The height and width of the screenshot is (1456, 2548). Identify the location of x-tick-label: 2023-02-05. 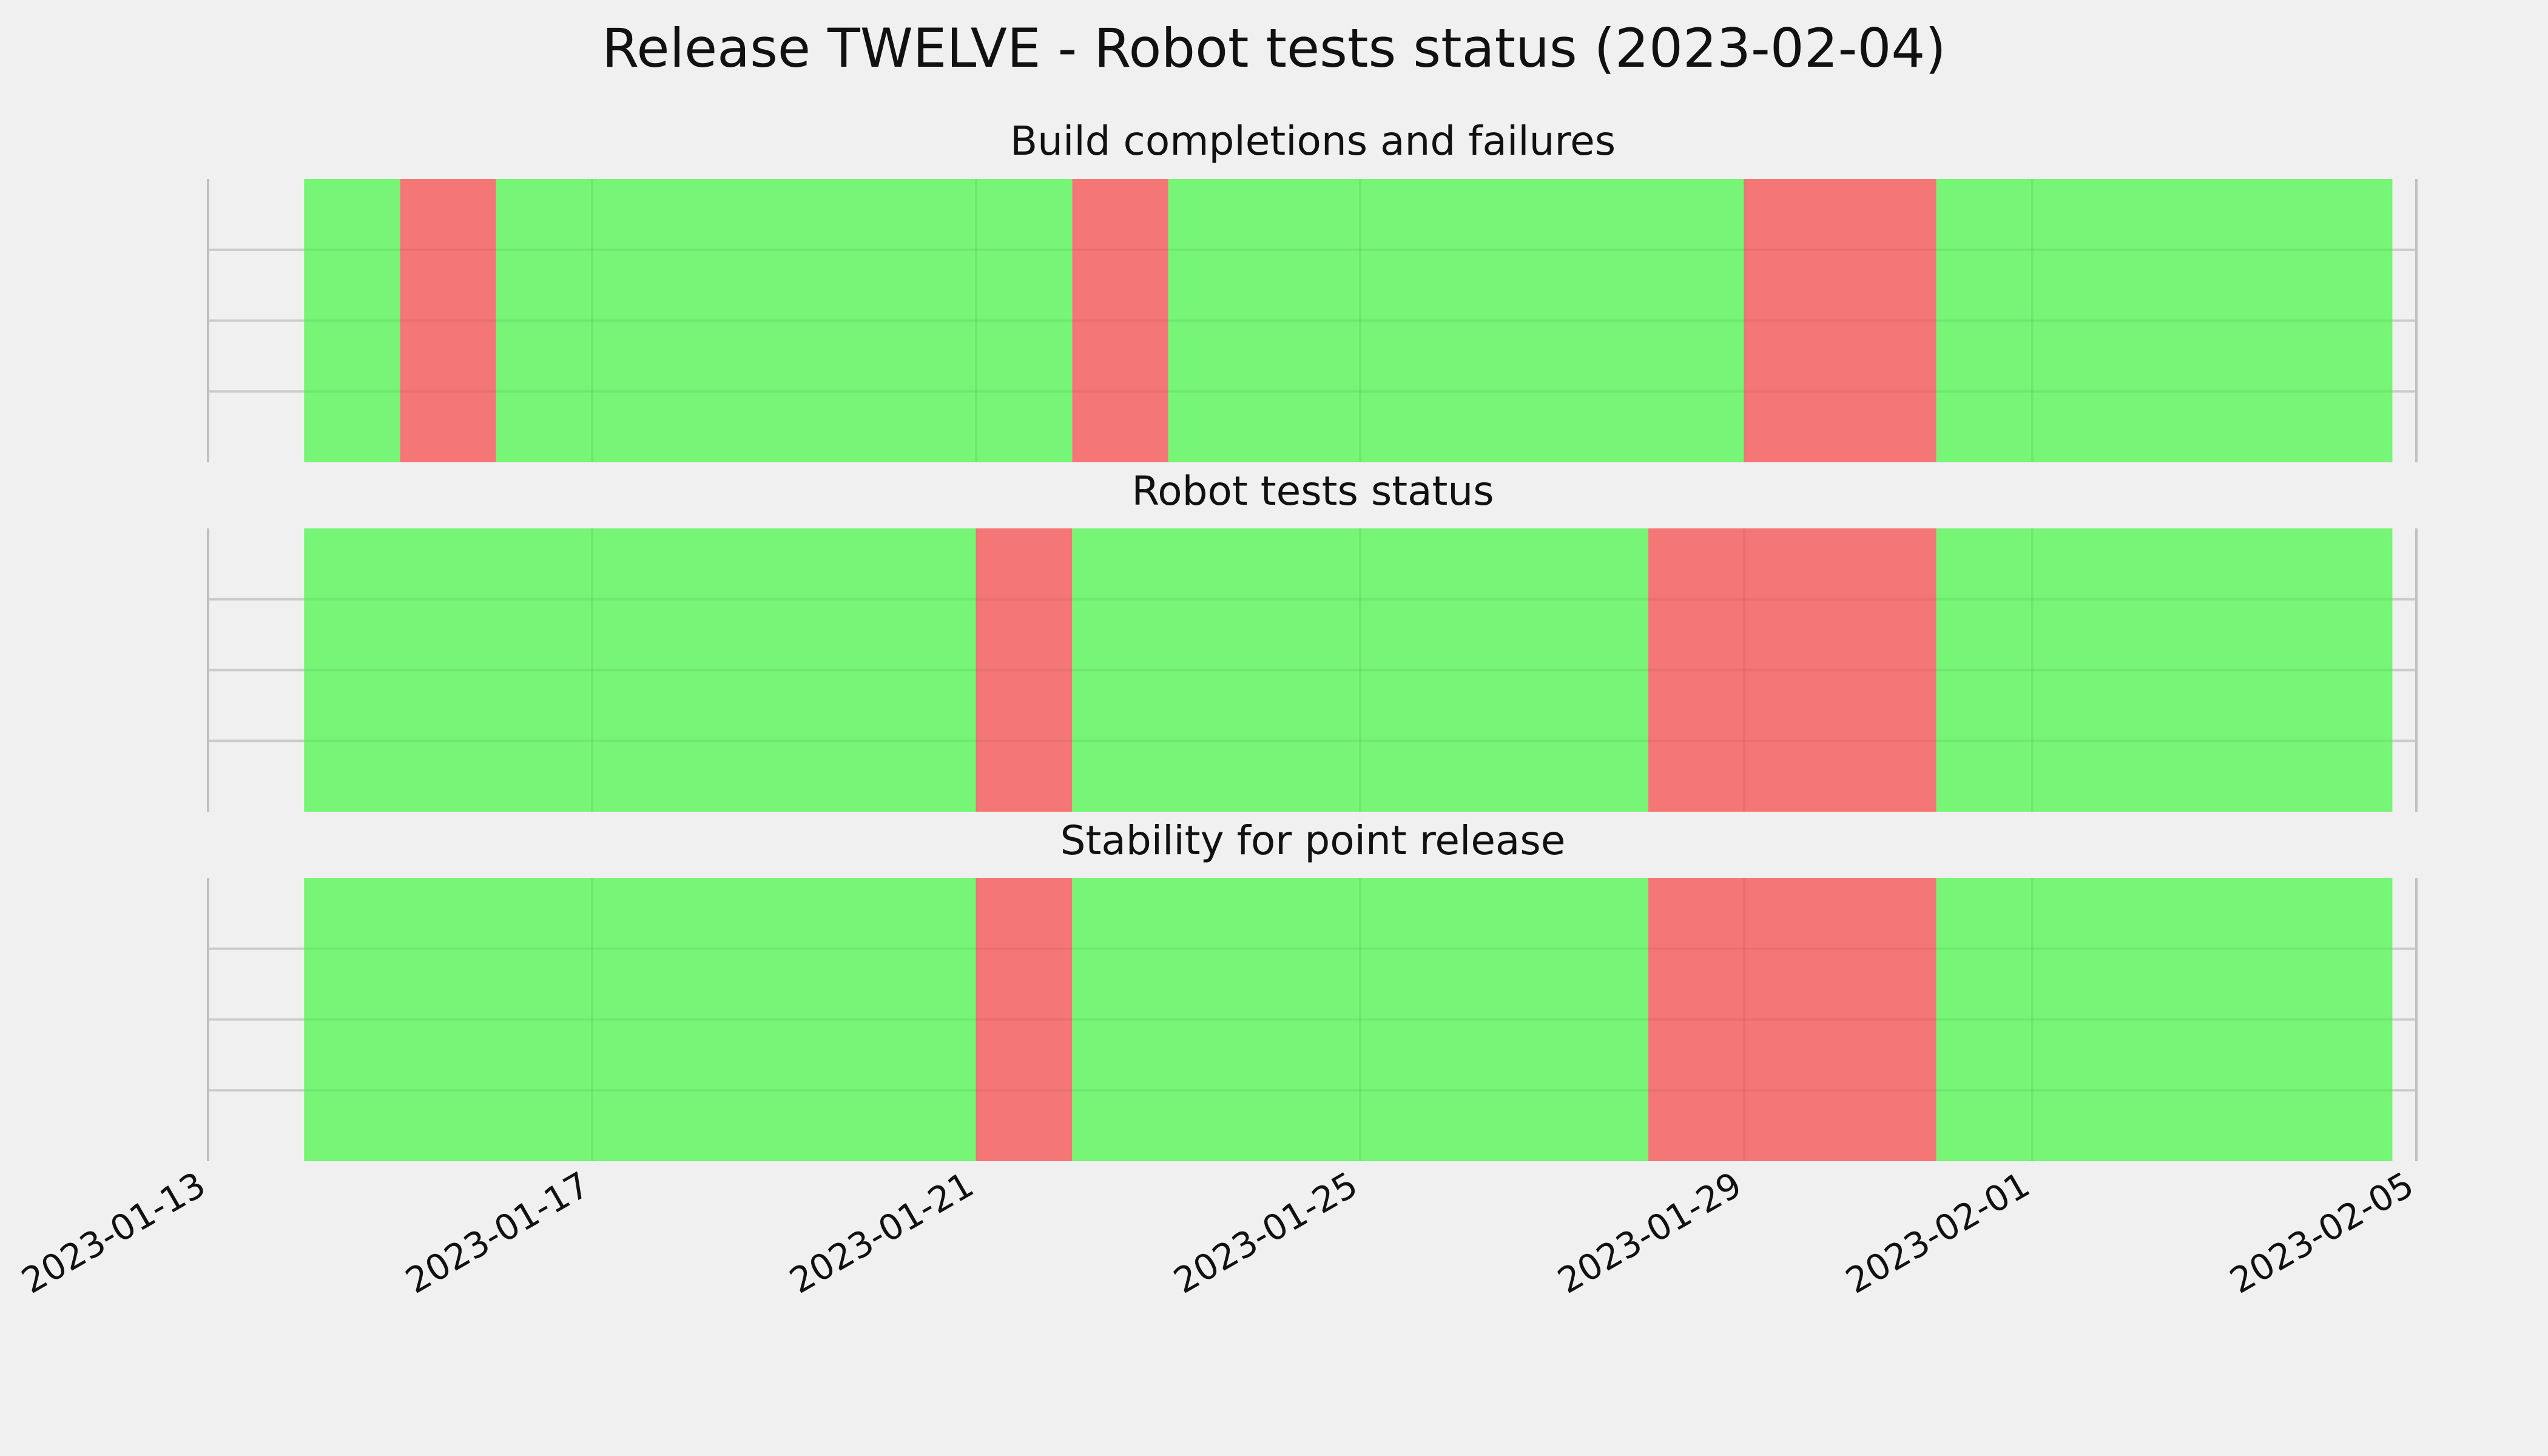
(2322, 1232).